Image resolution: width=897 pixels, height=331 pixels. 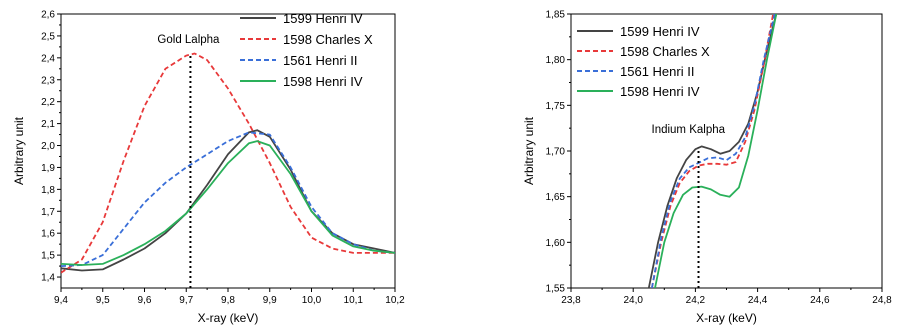 What do you see at coordinates (556, 15) in the screenshot?
I see `y-tick-label: 1,85` at bounding box center [556, 15].